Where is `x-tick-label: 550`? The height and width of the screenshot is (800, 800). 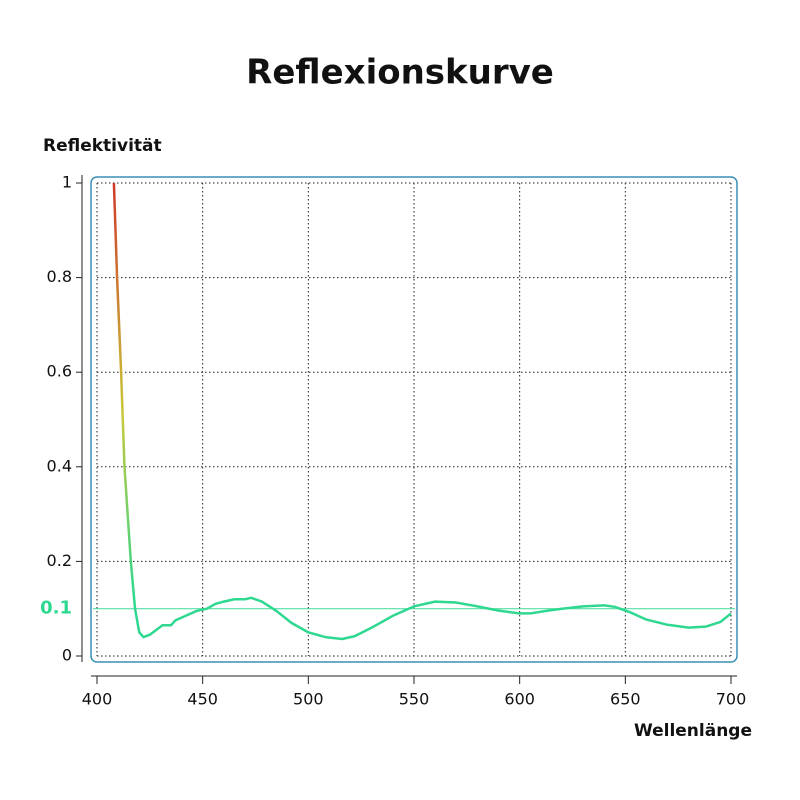 x-tick-label: 550 is located at coordinates (414, 699).